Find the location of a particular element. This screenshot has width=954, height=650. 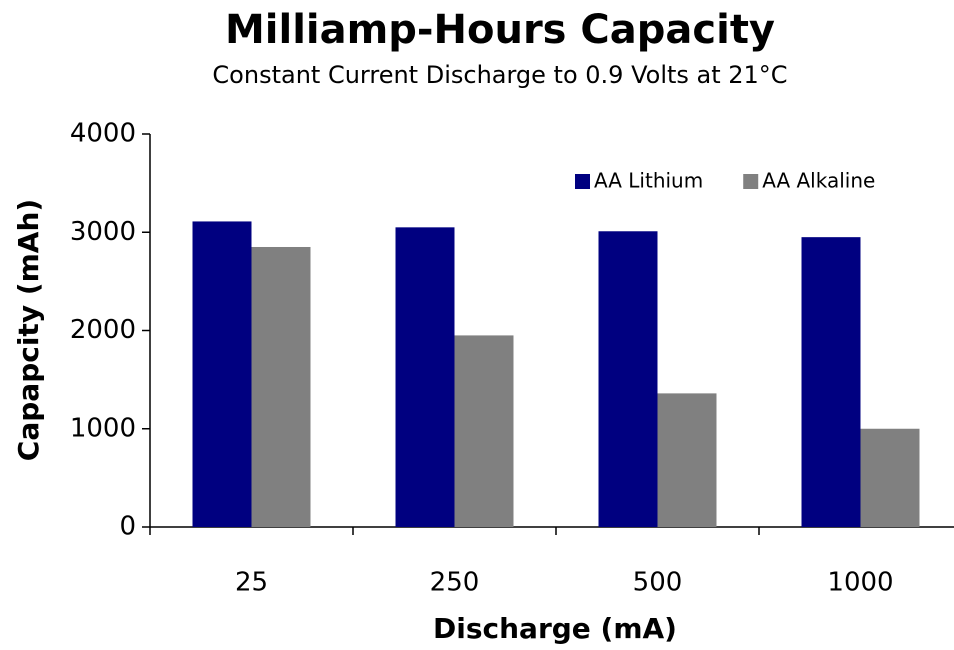

x-tick-label: 250 is located at coordinates (455, 583).